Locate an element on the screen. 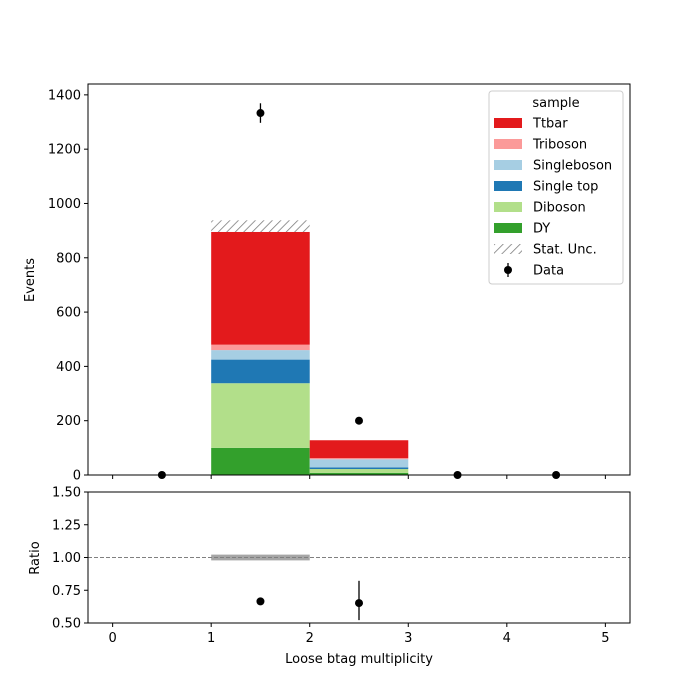 This screenshot has width=700, height=700. legend-swatch-singleboson is located at coordinates (508, 165).